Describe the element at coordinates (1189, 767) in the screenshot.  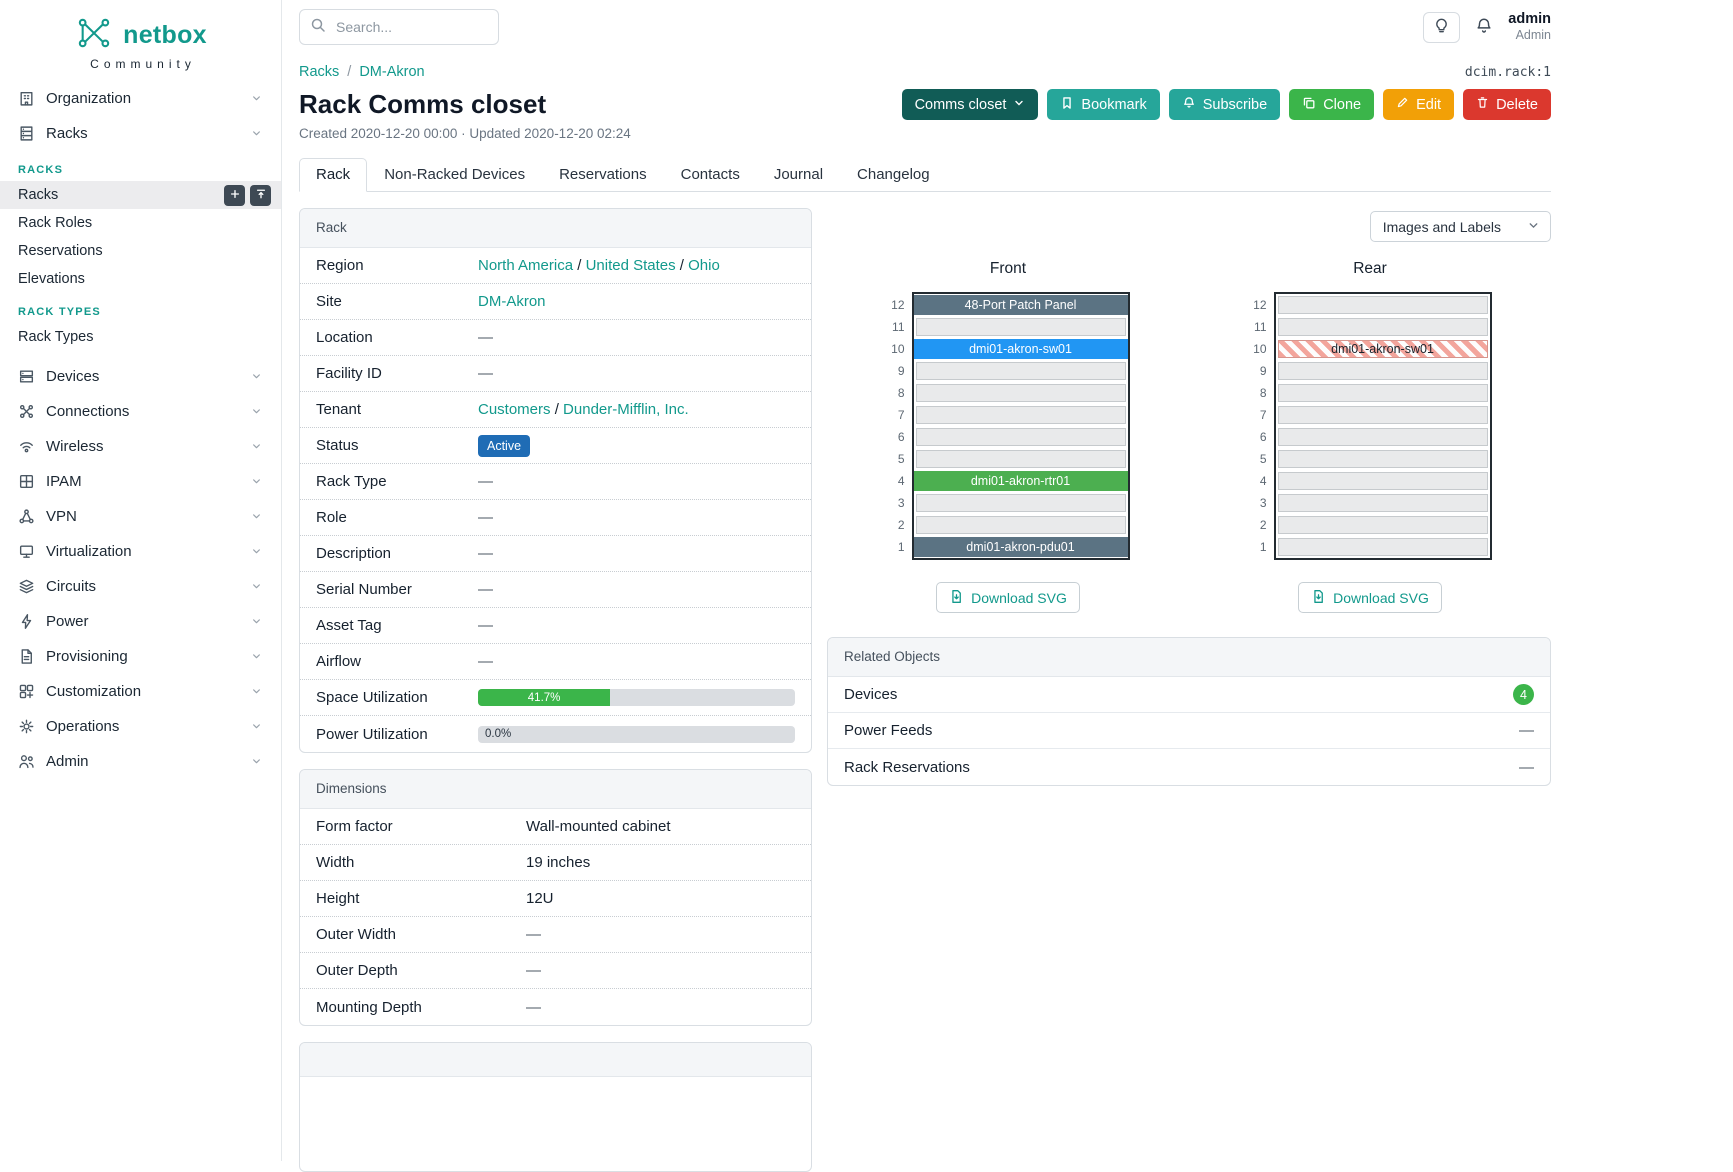
I see `related-row-rack-reservations: Rack Reservations —` at that location.